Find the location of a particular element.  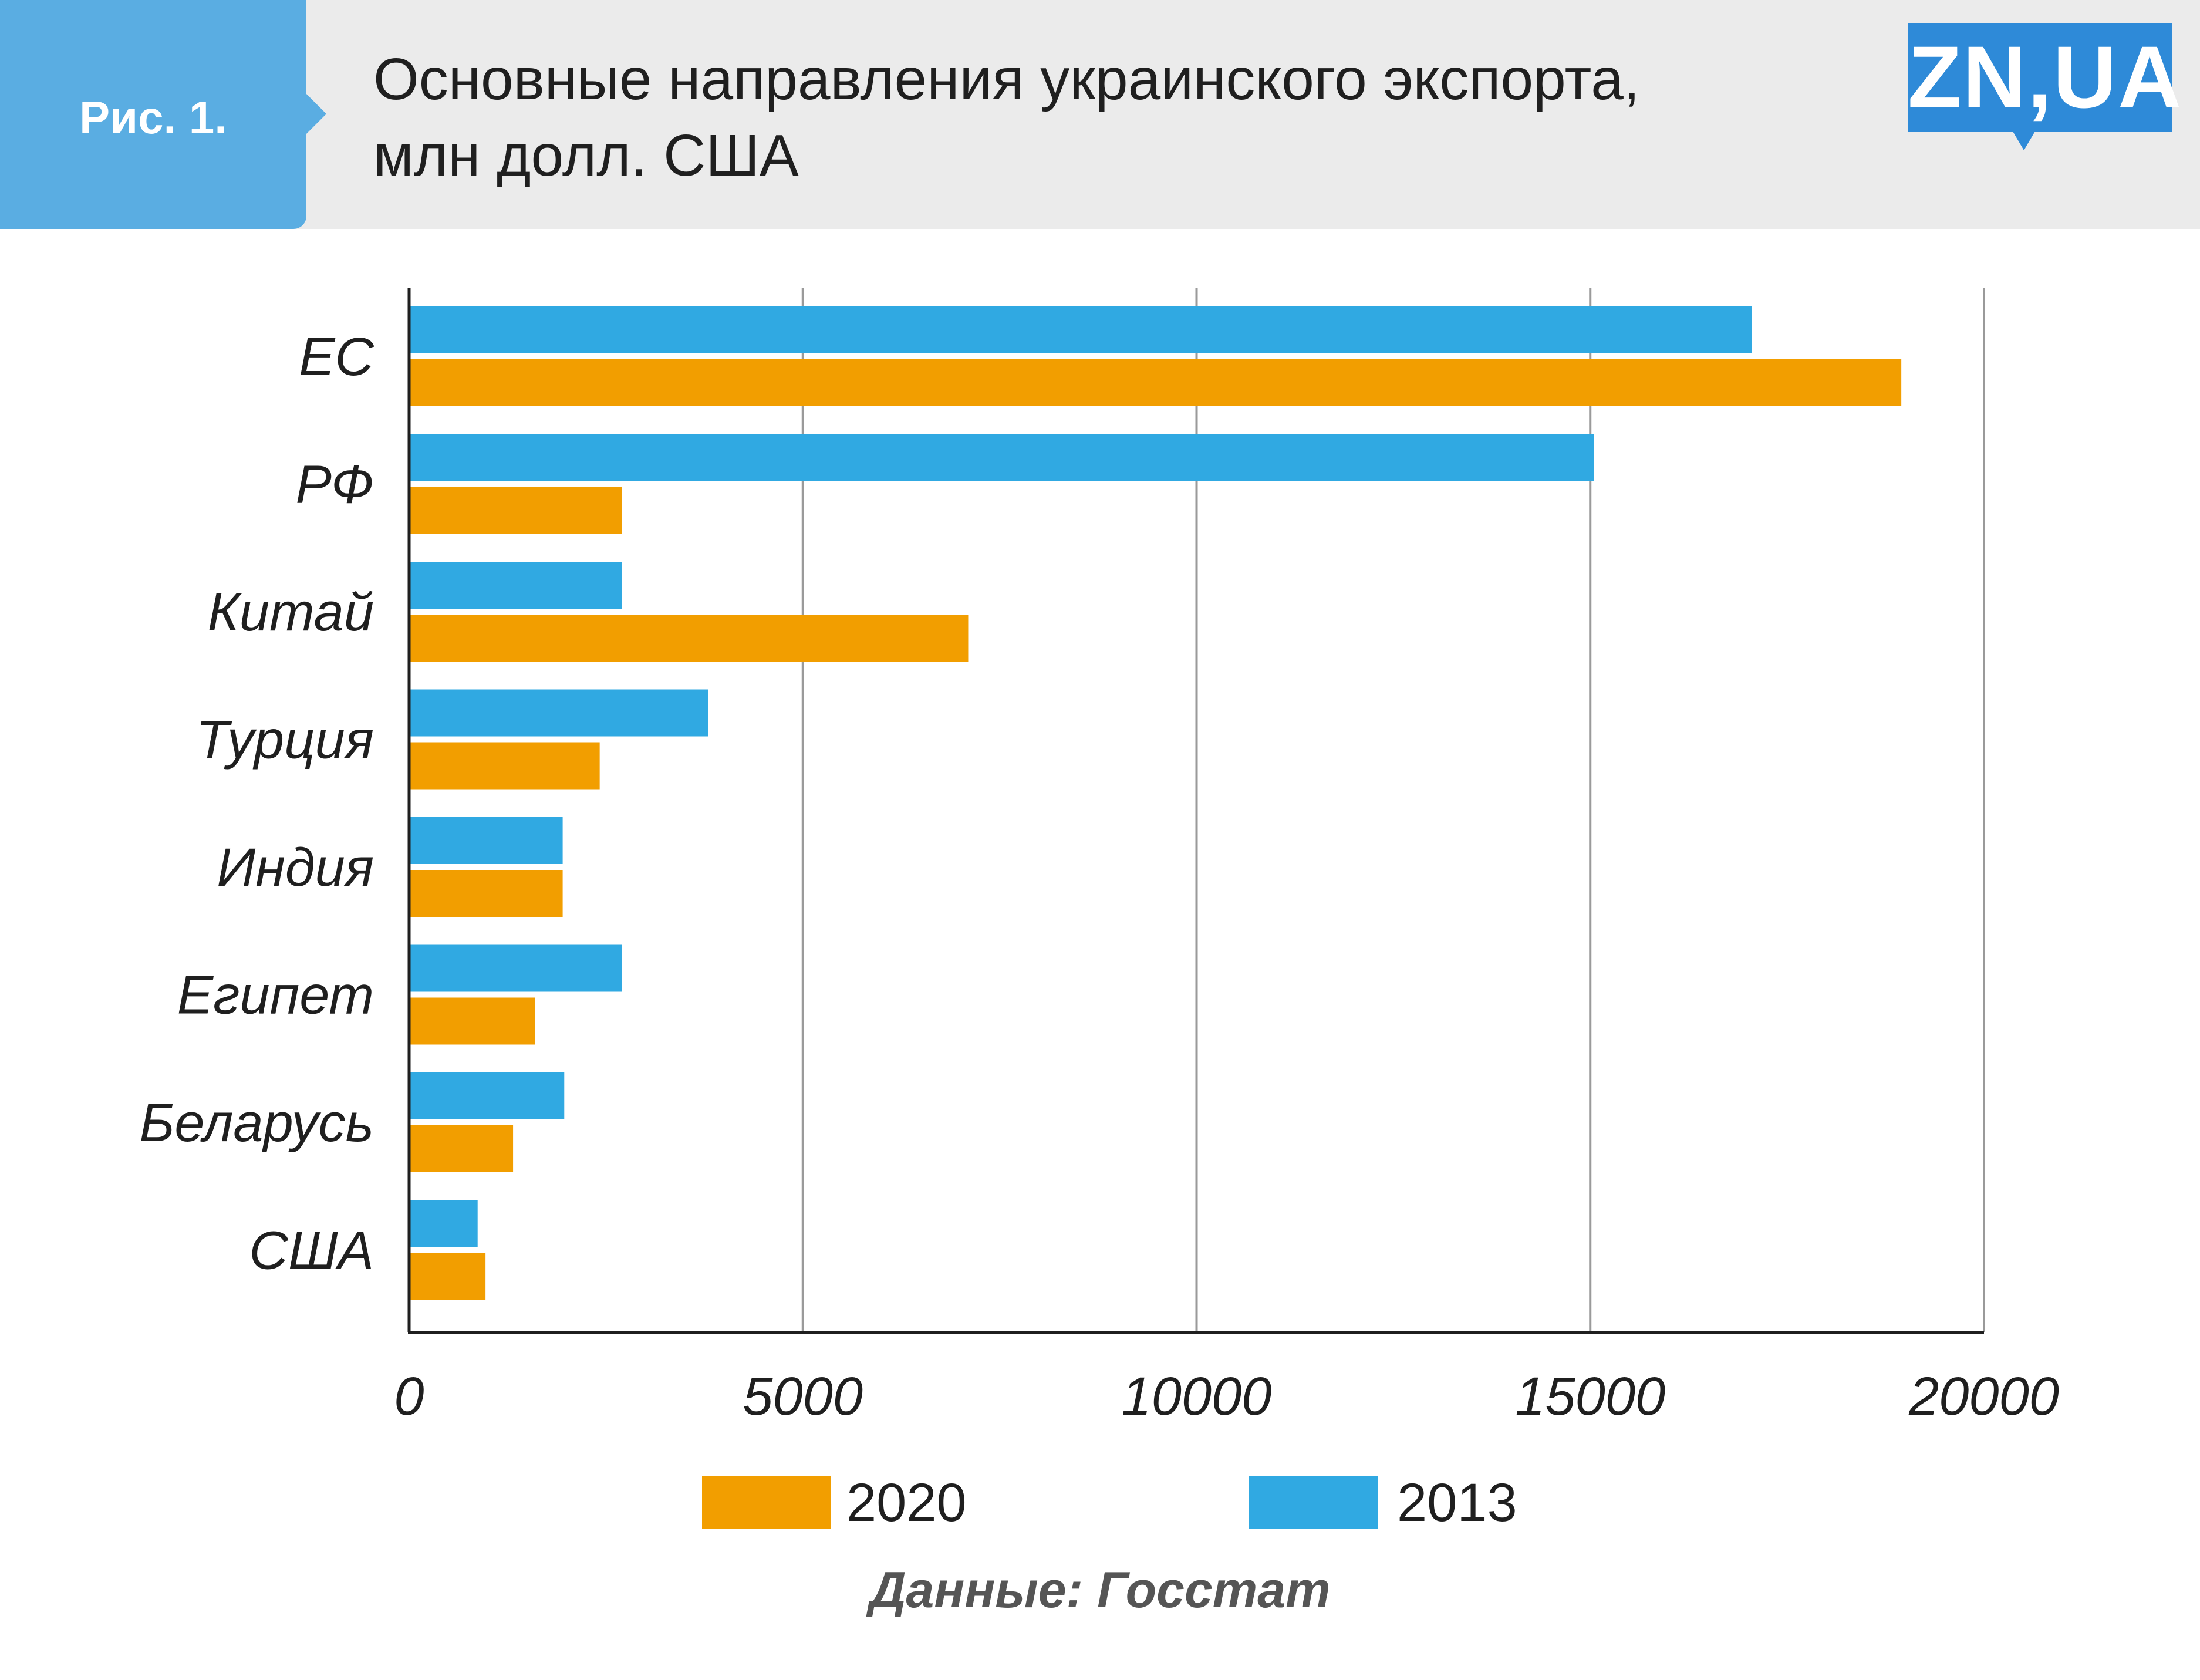

x-tick-label-0: 0 is located at coordinates (409, 1396).